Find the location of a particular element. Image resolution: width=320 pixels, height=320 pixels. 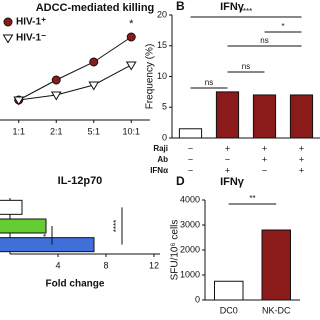

row-label: IFNα is located at coordinates (159, 170).